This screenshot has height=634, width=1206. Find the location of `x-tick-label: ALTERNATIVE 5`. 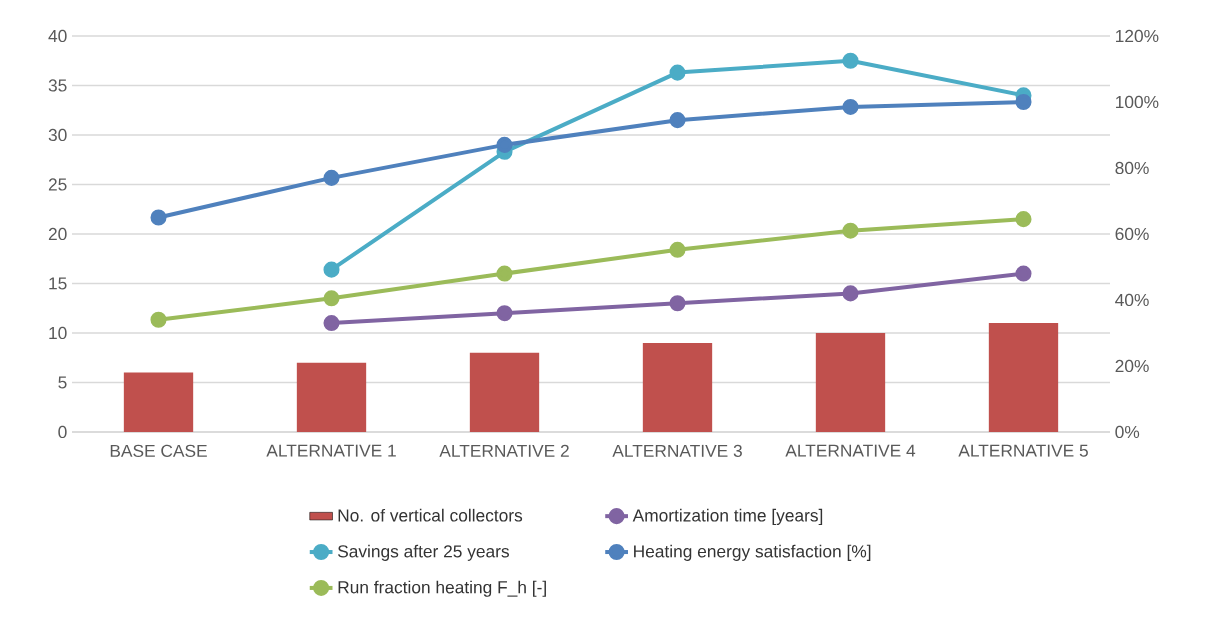

x-tick-label: ALTERNATIVE 5 is located at coordinates (1023, 450).